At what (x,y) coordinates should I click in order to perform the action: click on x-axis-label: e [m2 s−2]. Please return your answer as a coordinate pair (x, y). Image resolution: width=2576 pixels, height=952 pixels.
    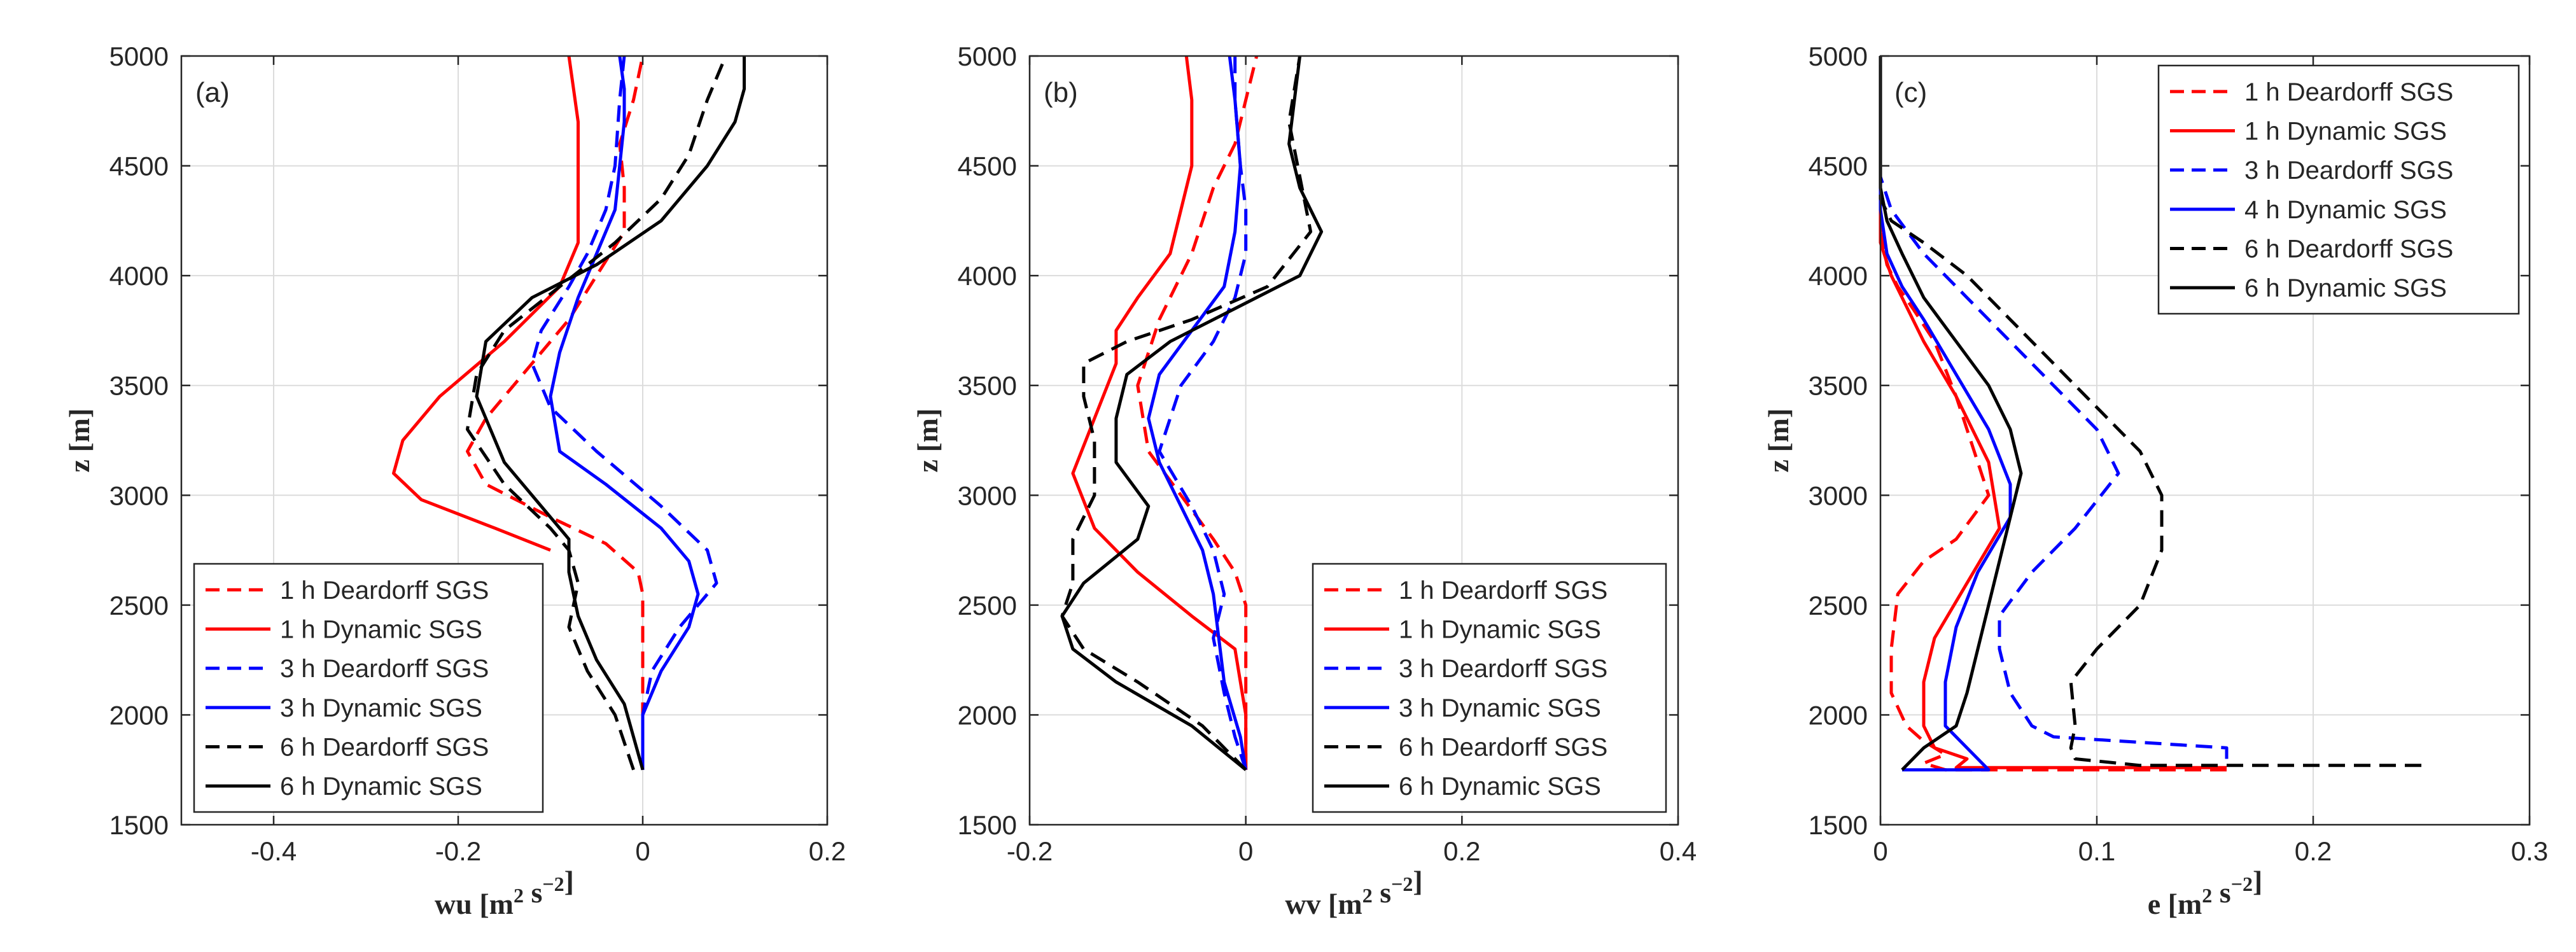
    Looking at the image, I should click on (2205, 892).